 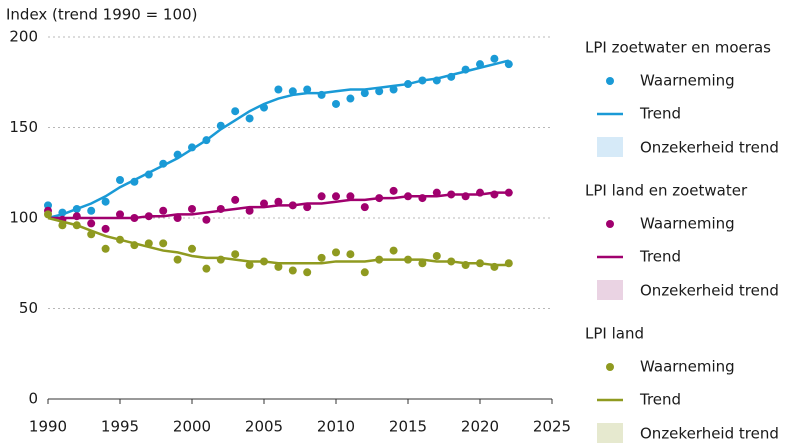 I want to click on x-tick-label: 2010, so click(x=336, y=427).